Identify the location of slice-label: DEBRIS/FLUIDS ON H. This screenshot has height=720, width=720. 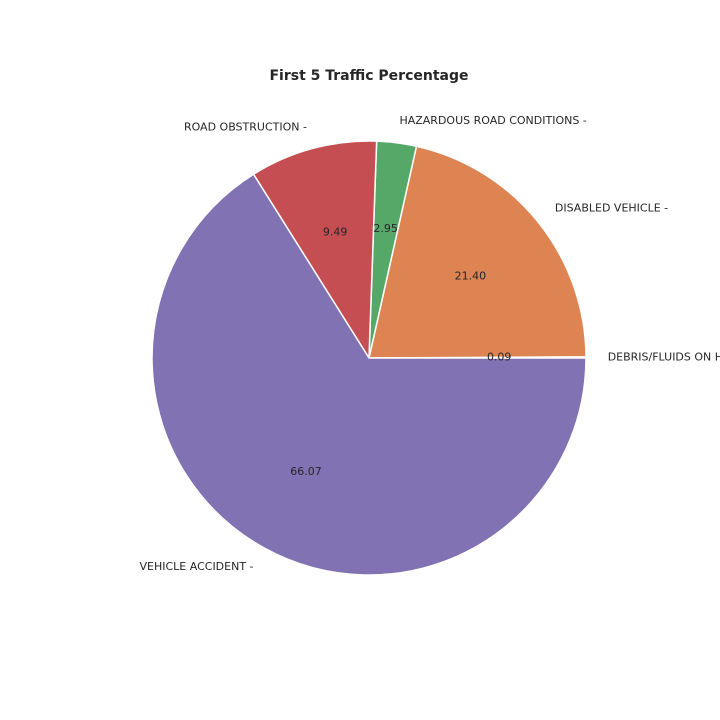
(664, 356).